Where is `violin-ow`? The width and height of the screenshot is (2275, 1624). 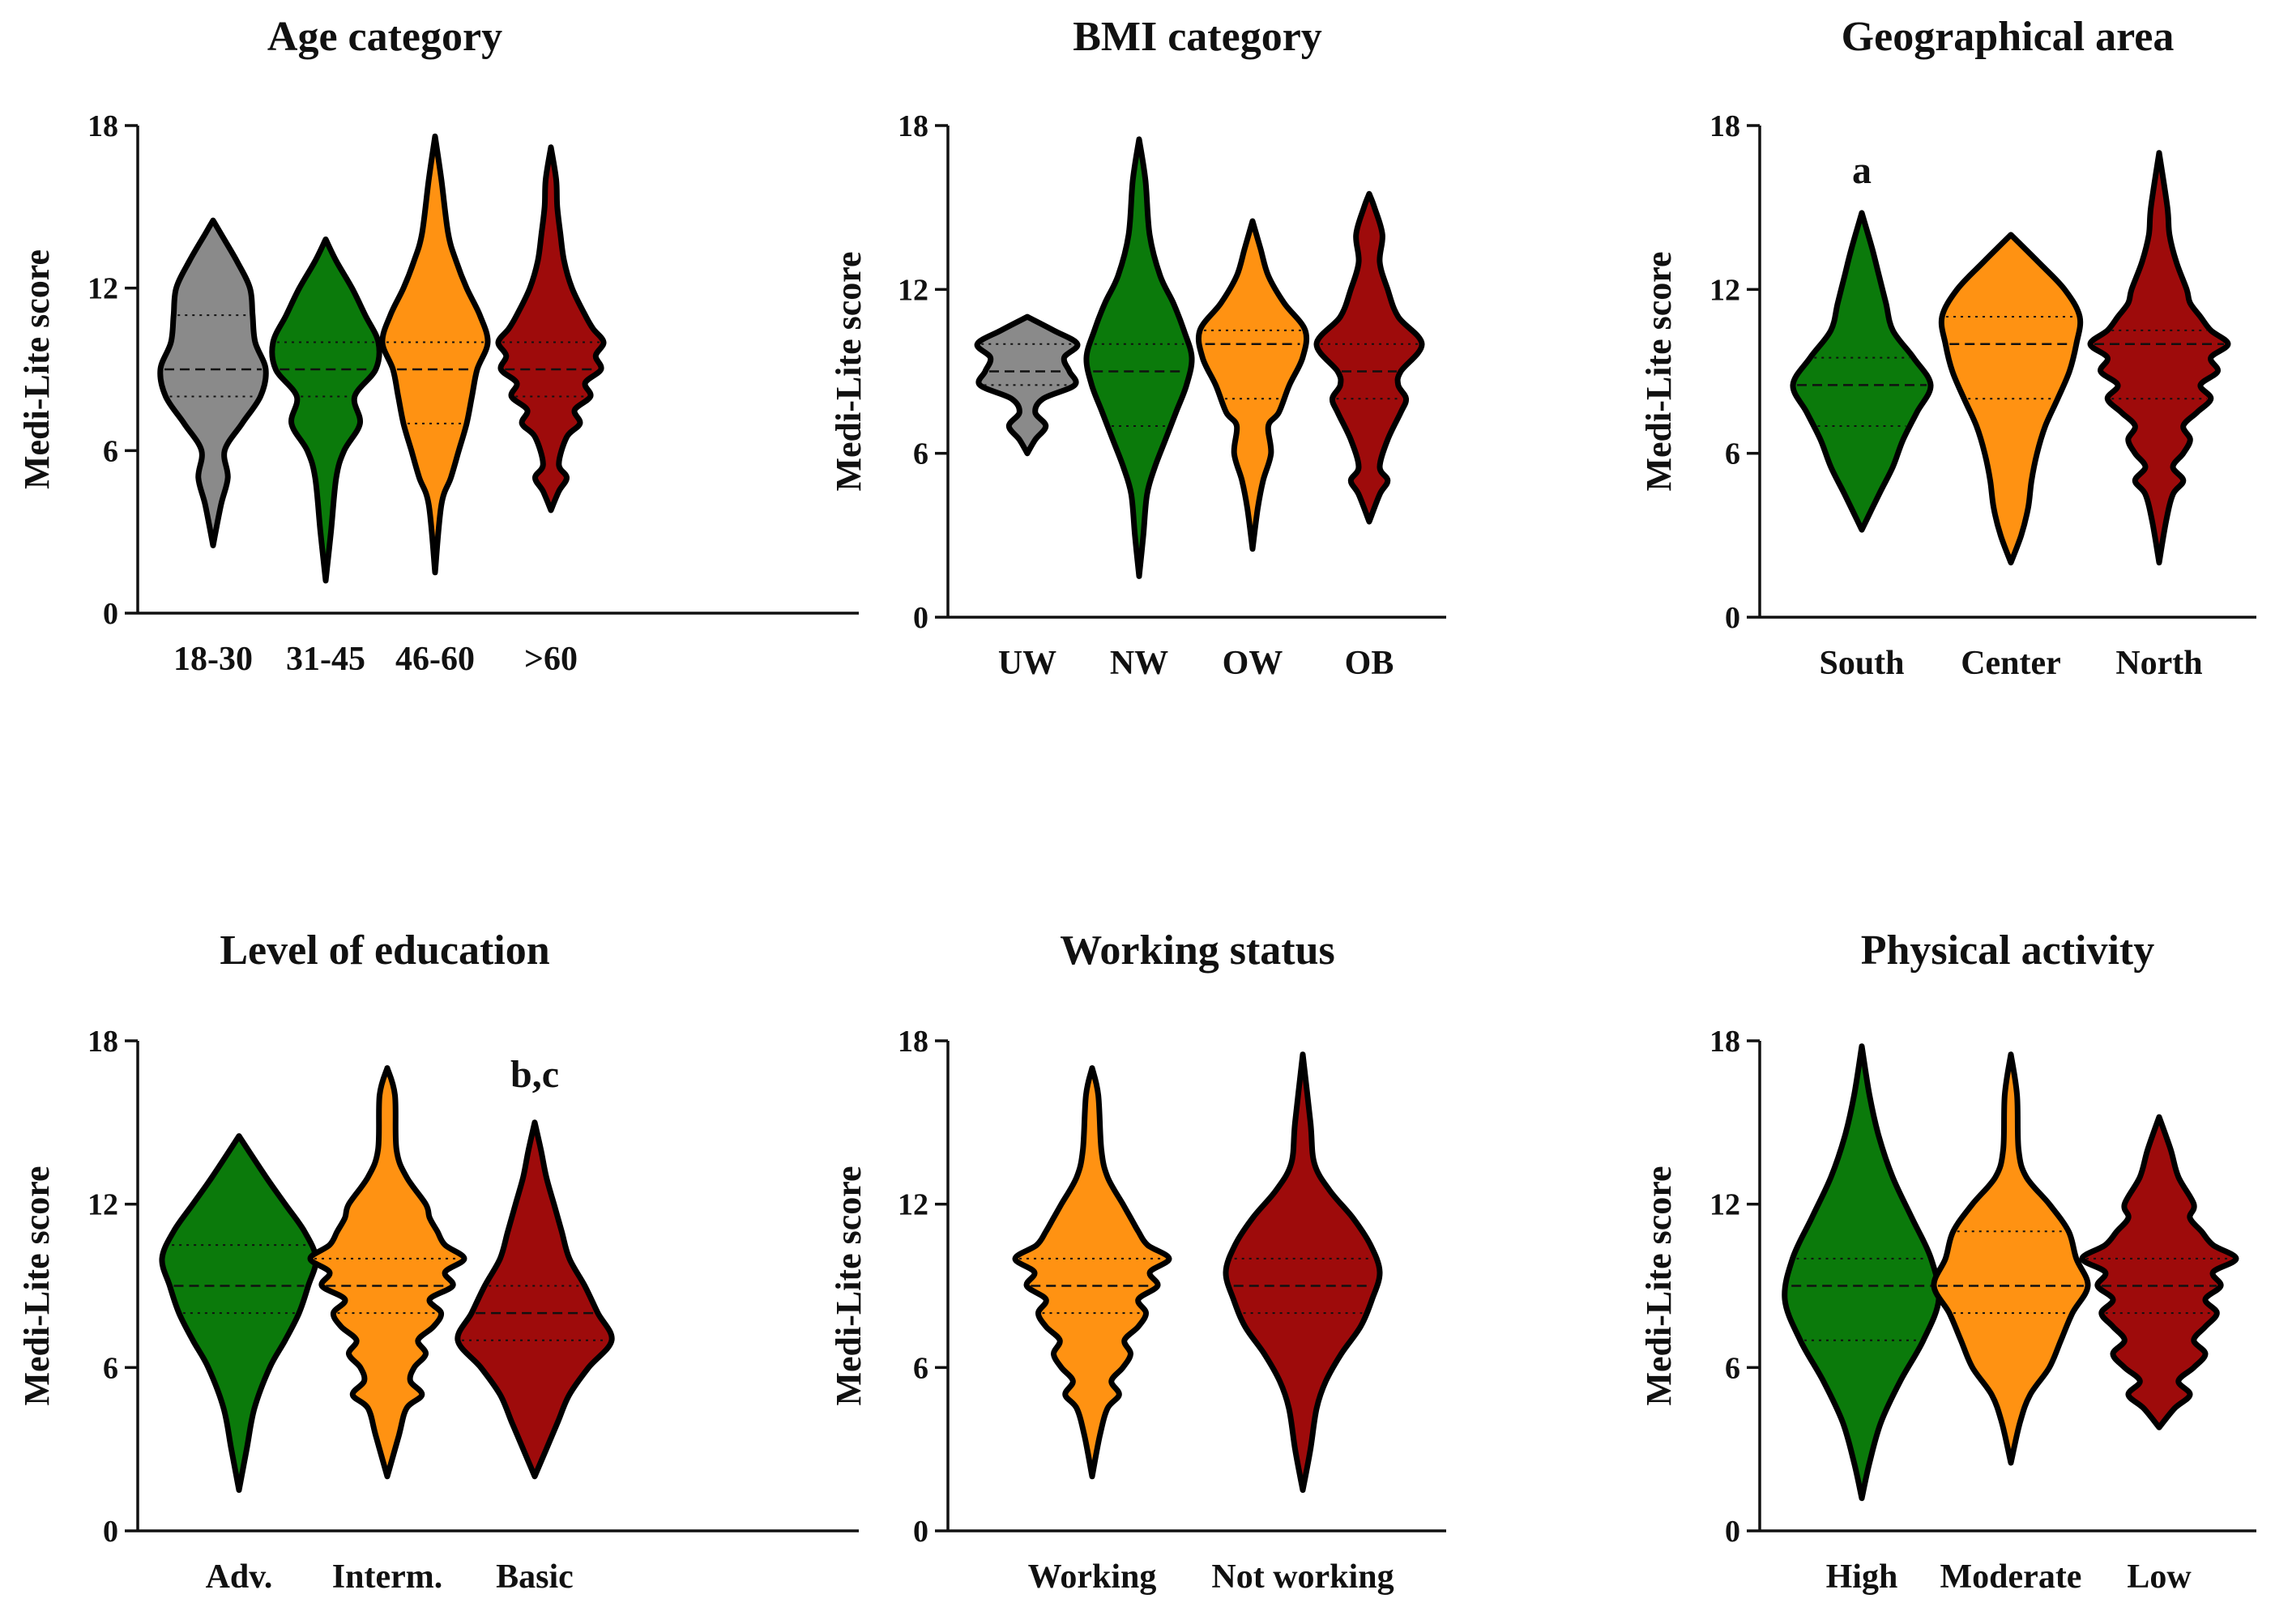 violin-ow is located at coordinates (1252, 385).